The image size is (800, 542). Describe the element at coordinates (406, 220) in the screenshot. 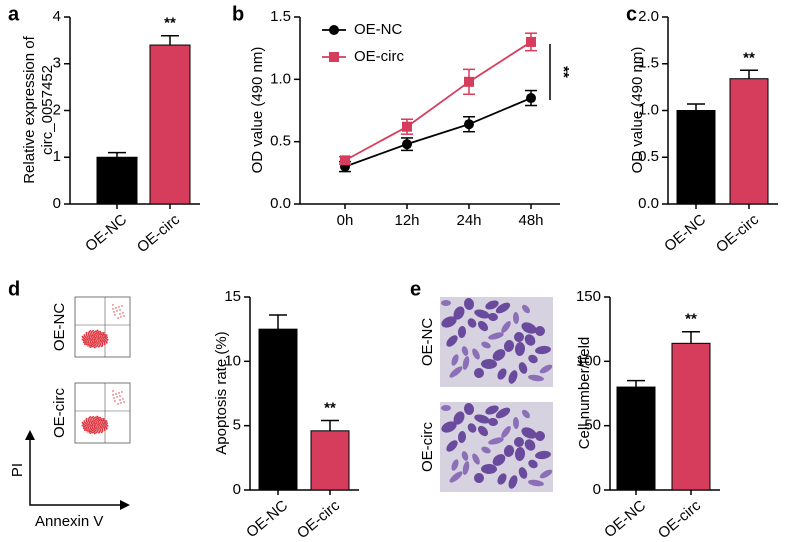

I see `x-tick-label: 12h` at that location.